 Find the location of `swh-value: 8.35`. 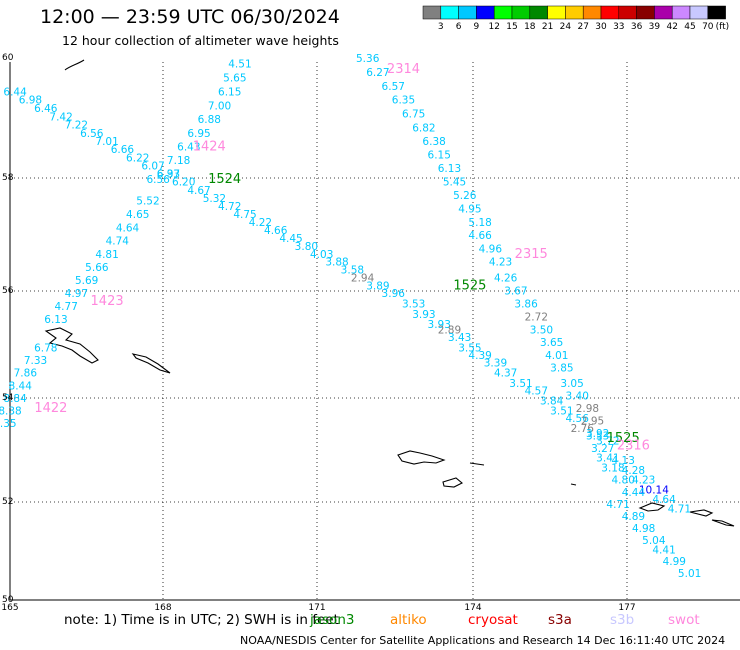

swh-value: 8.35 is located at coordinates (8, 424).